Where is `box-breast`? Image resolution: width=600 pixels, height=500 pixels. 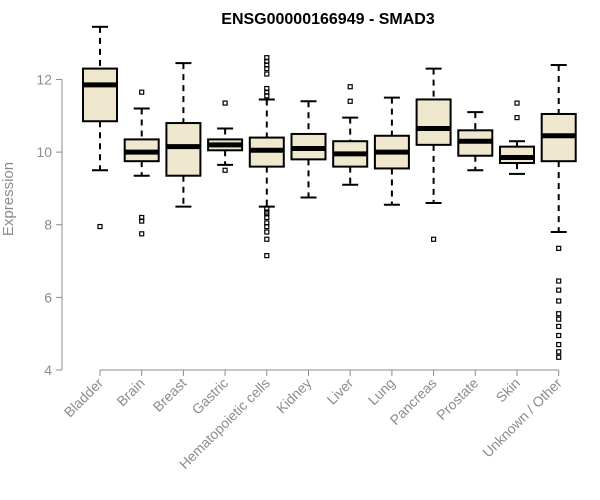
box-breast is located at coordinates (183, 135).